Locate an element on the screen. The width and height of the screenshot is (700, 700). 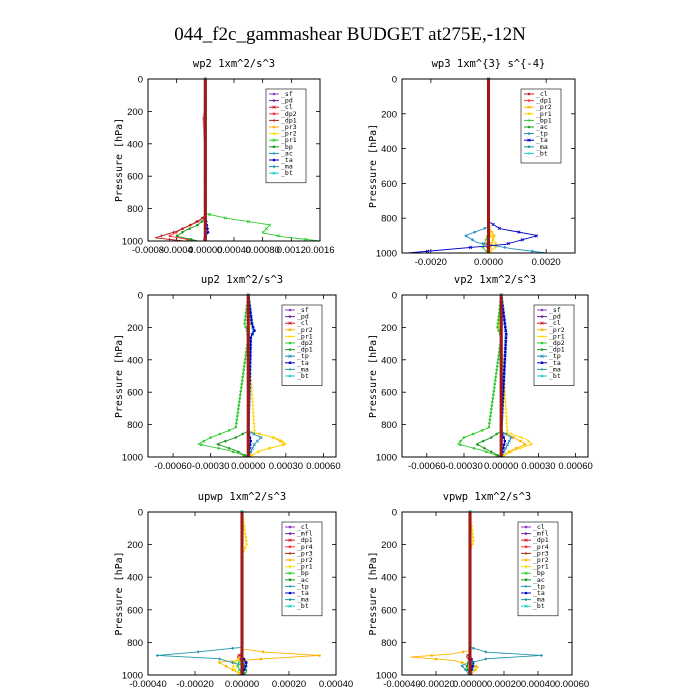
legend-label: _pr1 is located at coordinates (557, 336).